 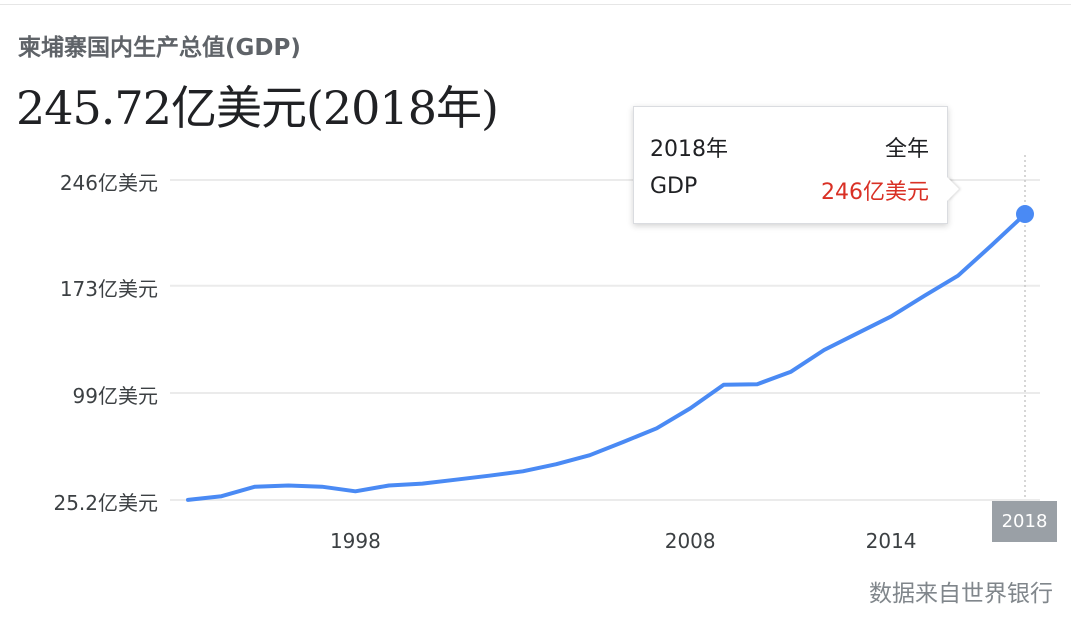 What do you see at coordinates (906, 149) in the screenshot?
I see `tooltip-period: 全年` at bounding box center [906, 149].